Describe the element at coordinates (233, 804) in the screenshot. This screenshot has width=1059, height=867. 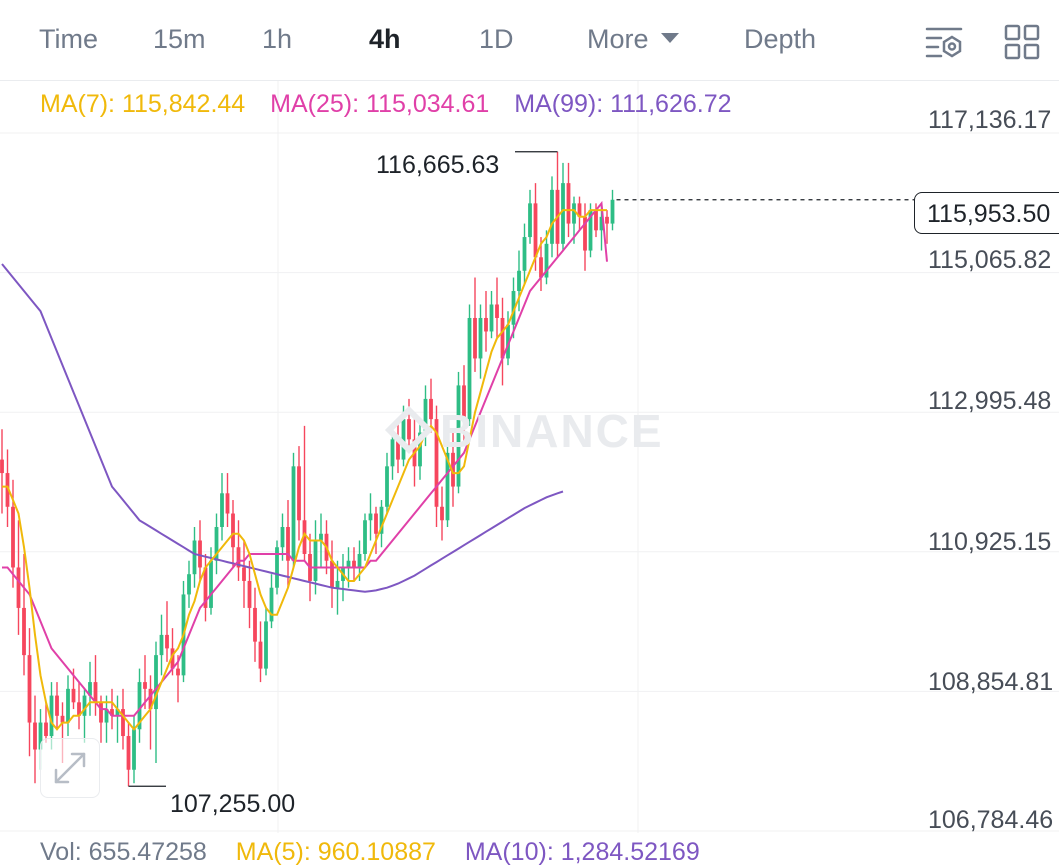
I see `low-price-marker: 107,255.00` at that location.